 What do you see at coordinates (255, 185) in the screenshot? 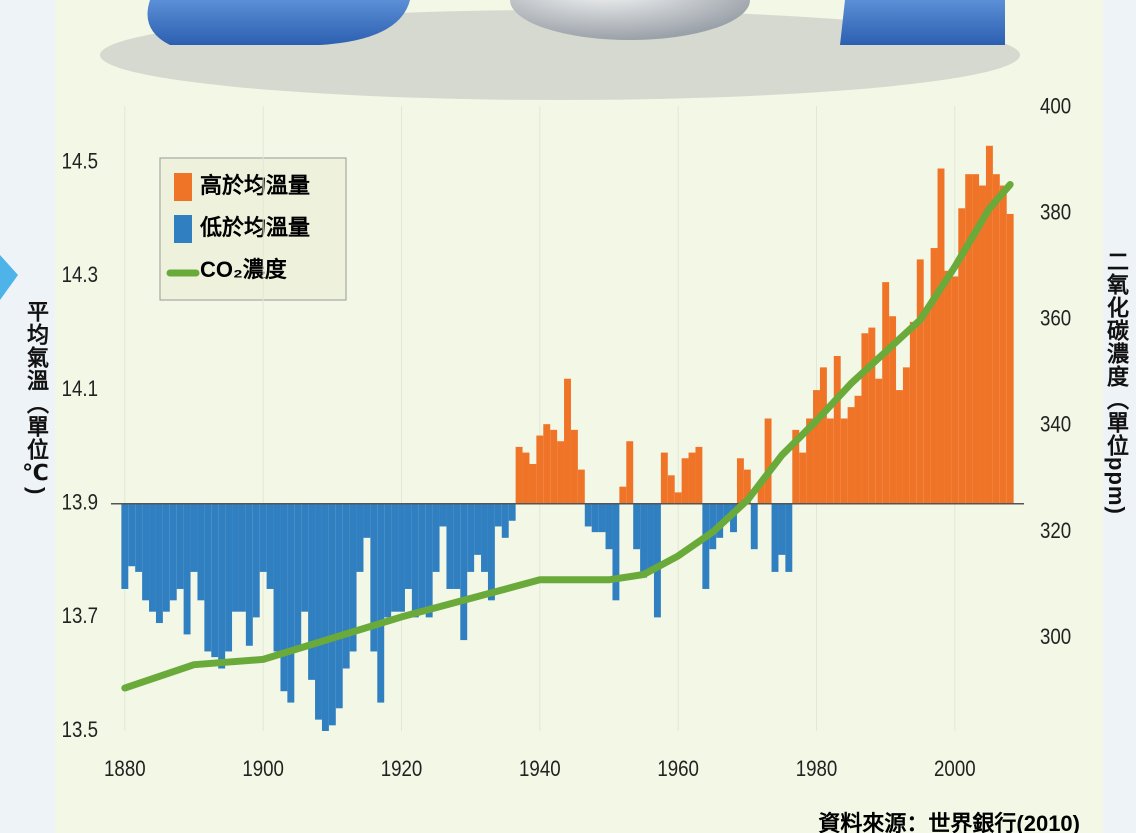
I see `legend-label: 高於均溫量` at bounding box center [255, 185].